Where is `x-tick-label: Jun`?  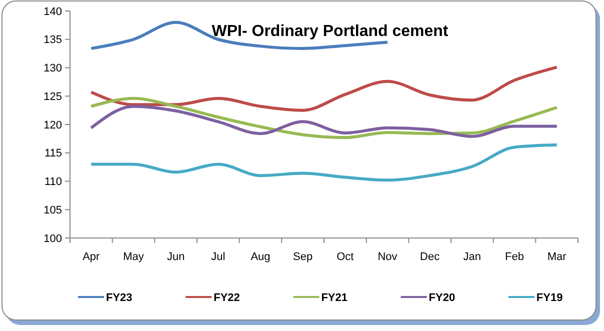 x-tick-label: Jun is located at coordinates (175, 257).